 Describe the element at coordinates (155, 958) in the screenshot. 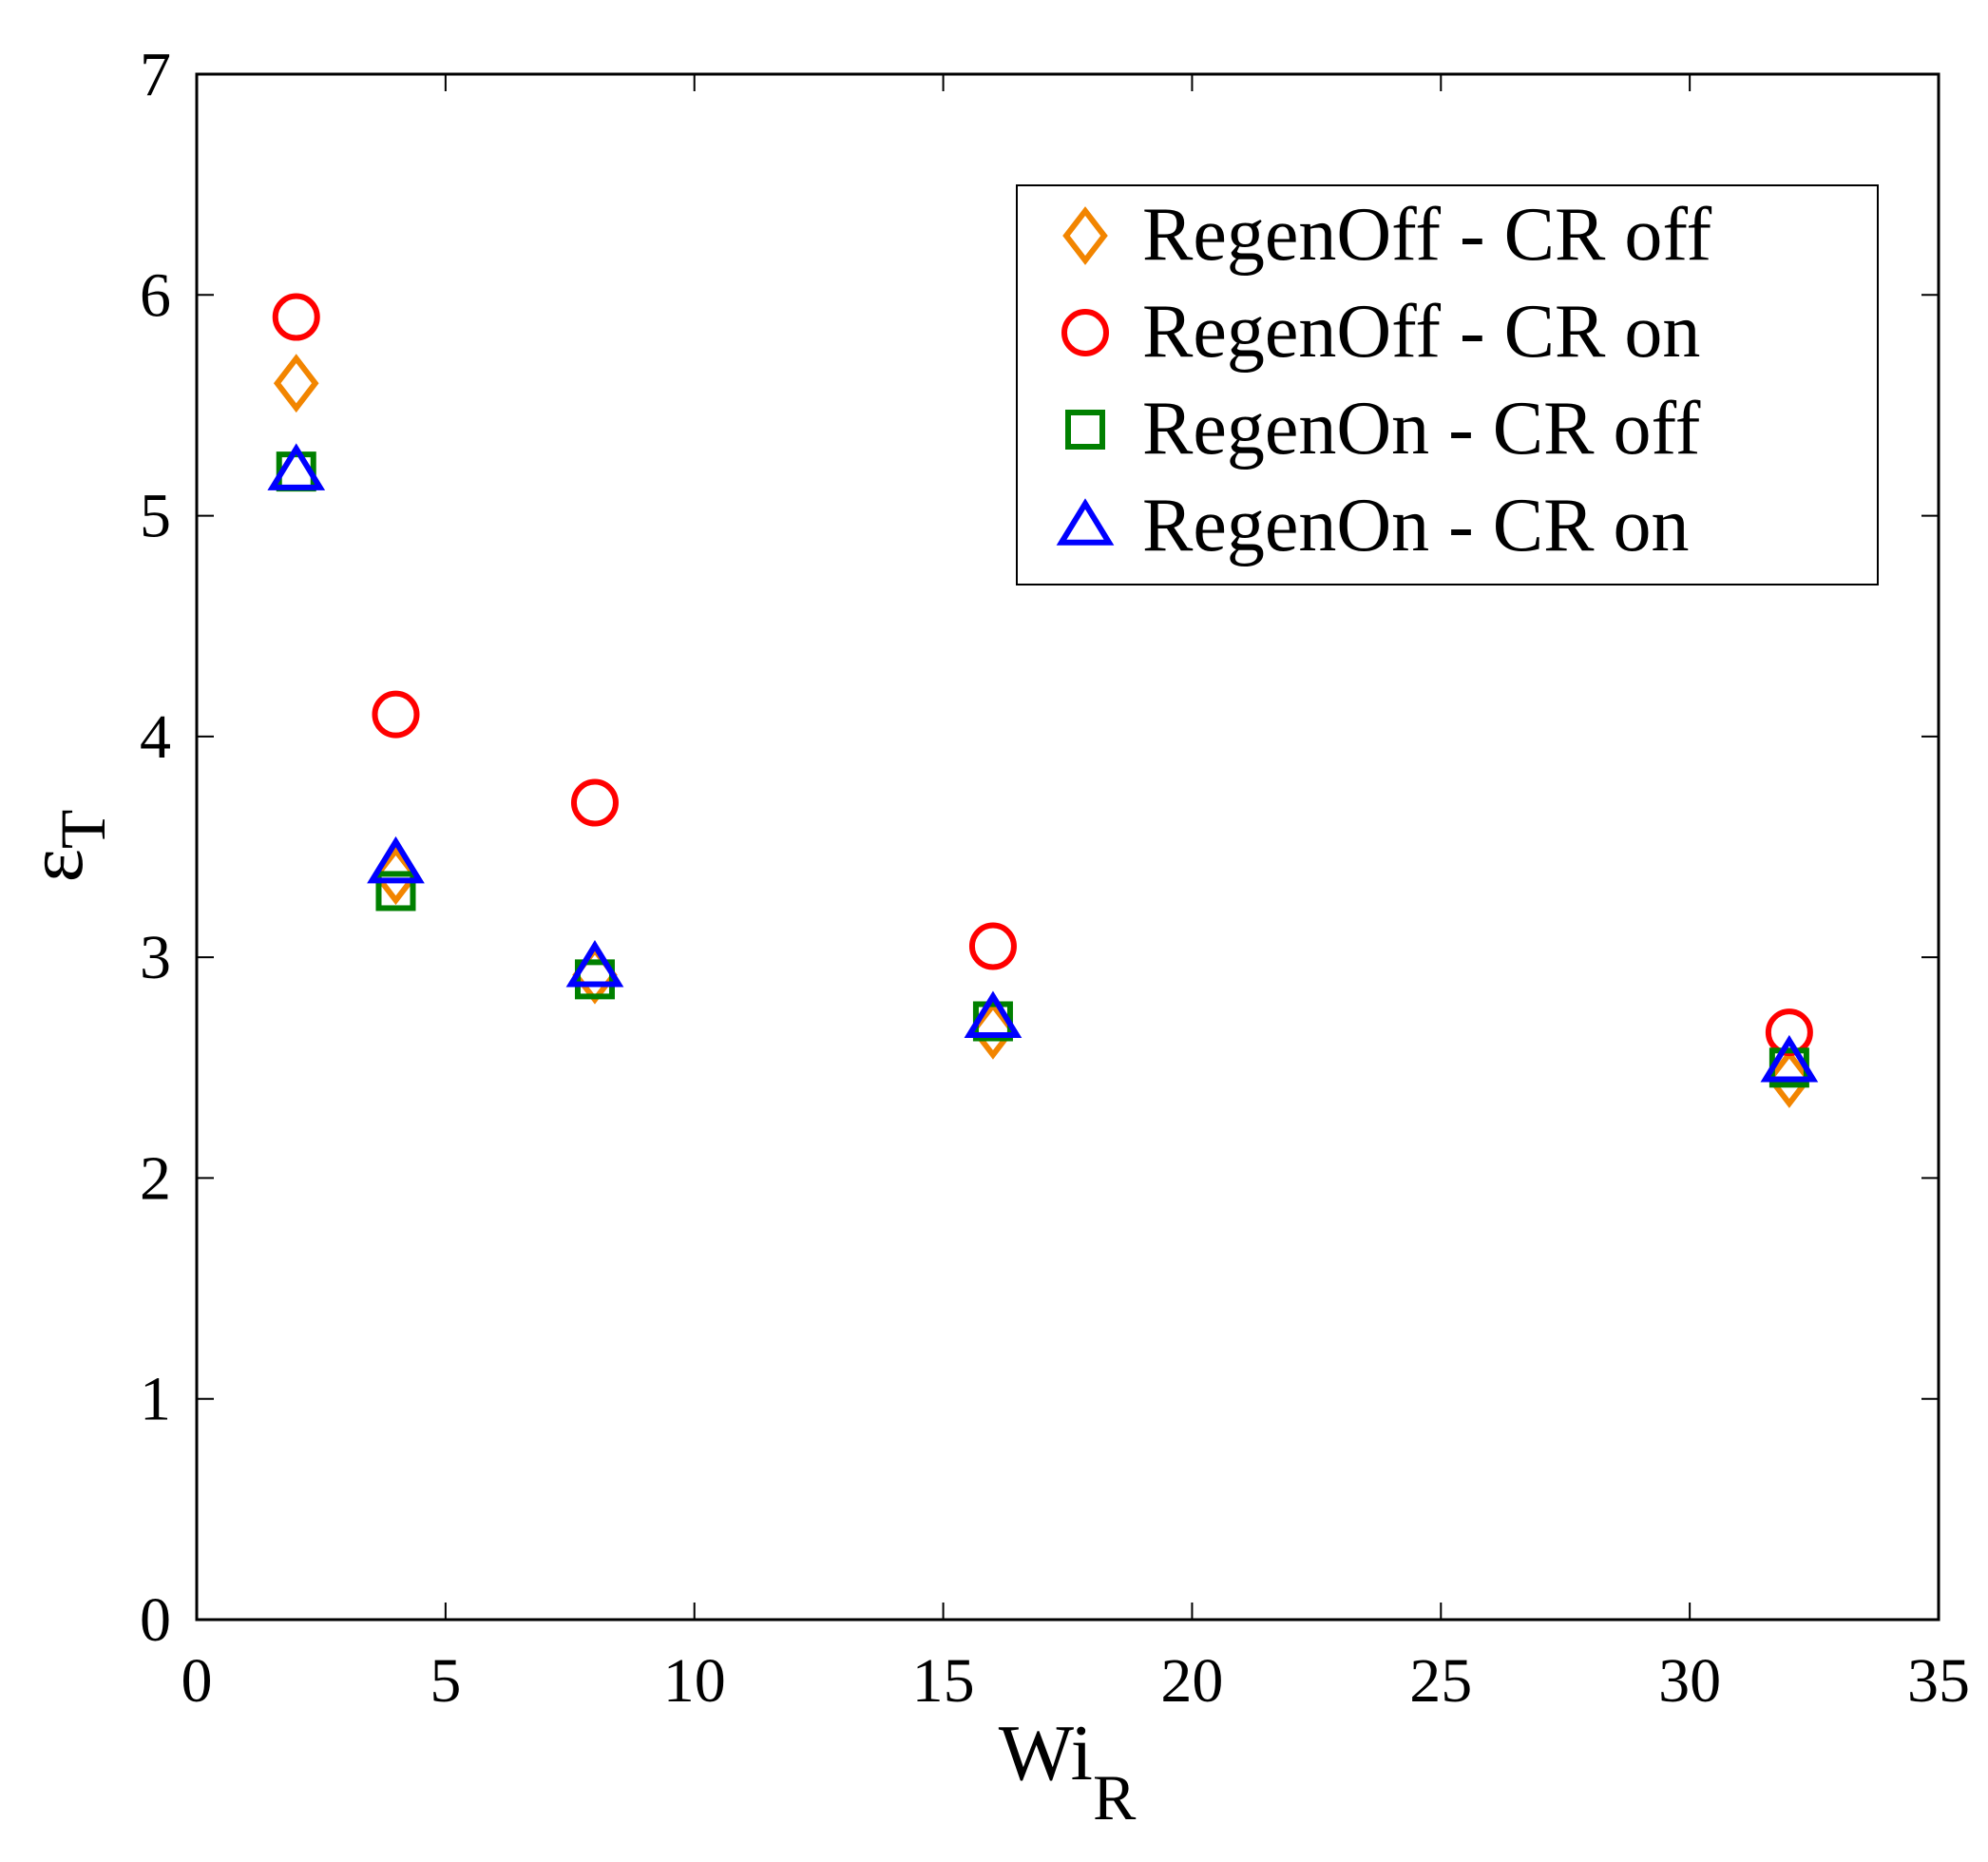

I see `y-tick-label: 3` at that location.